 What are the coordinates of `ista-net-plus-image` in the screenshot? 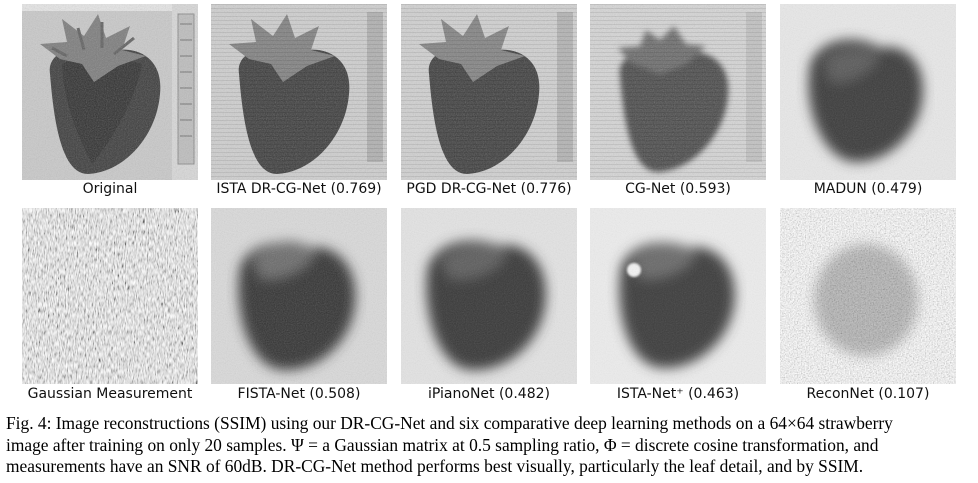 It's located at (678, 296).